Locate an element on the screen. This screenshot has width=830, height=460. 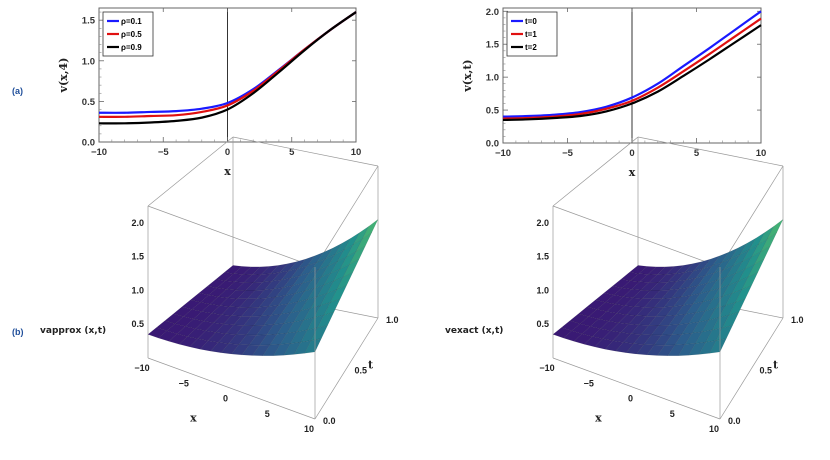
z-axis-label: vapprox (x,t) is located at coordinates (73, 331).